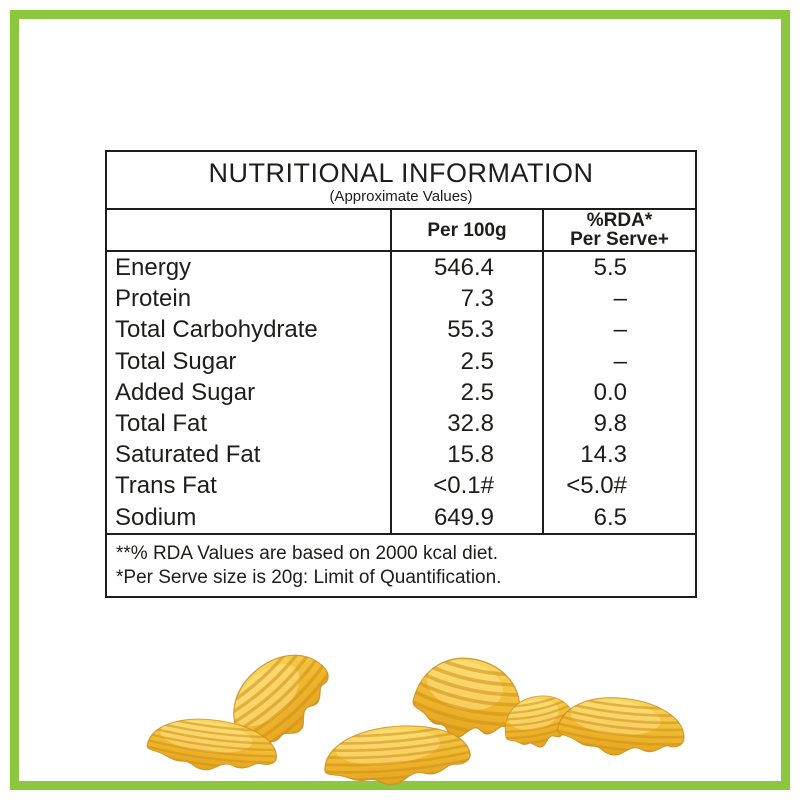 Image resolution: width=800 pixels, height=800 pixels. I want to click on header-rda-per-serve: %RDA* Per Serve+, so click(618, 231).